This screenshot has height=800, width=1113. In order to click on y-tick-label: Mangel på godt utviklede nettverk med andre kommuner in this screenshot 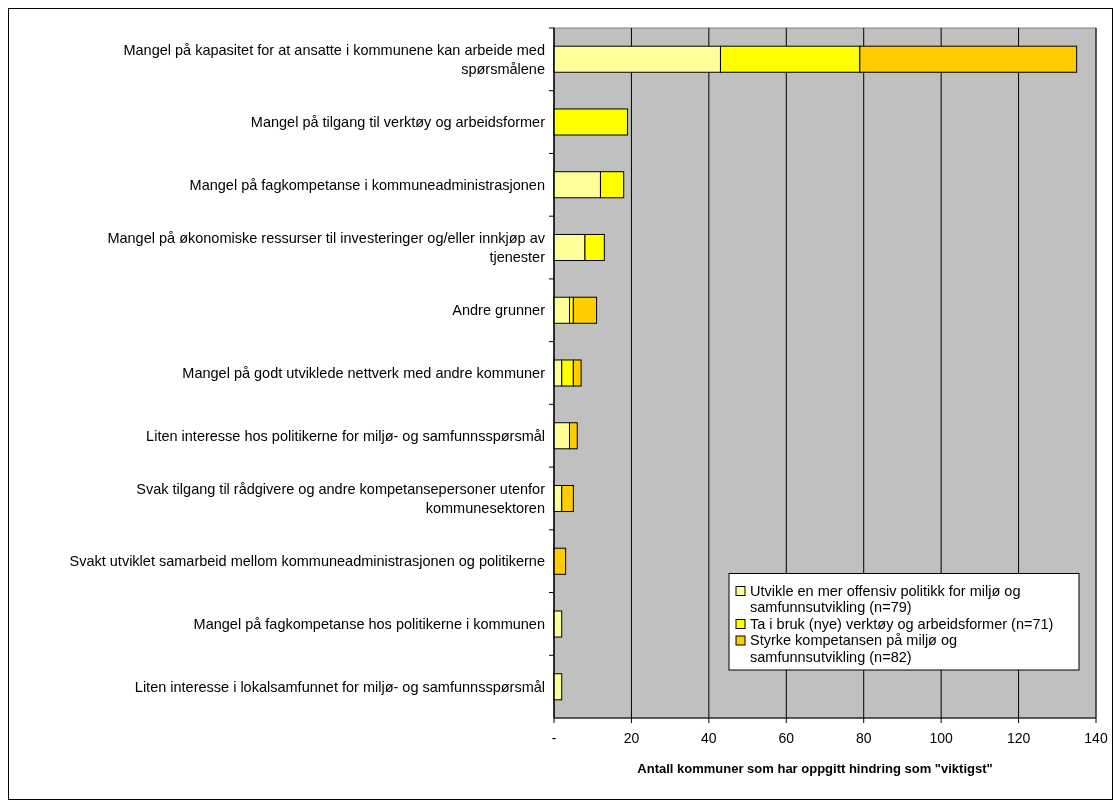, I will do `click(364, 373)`.